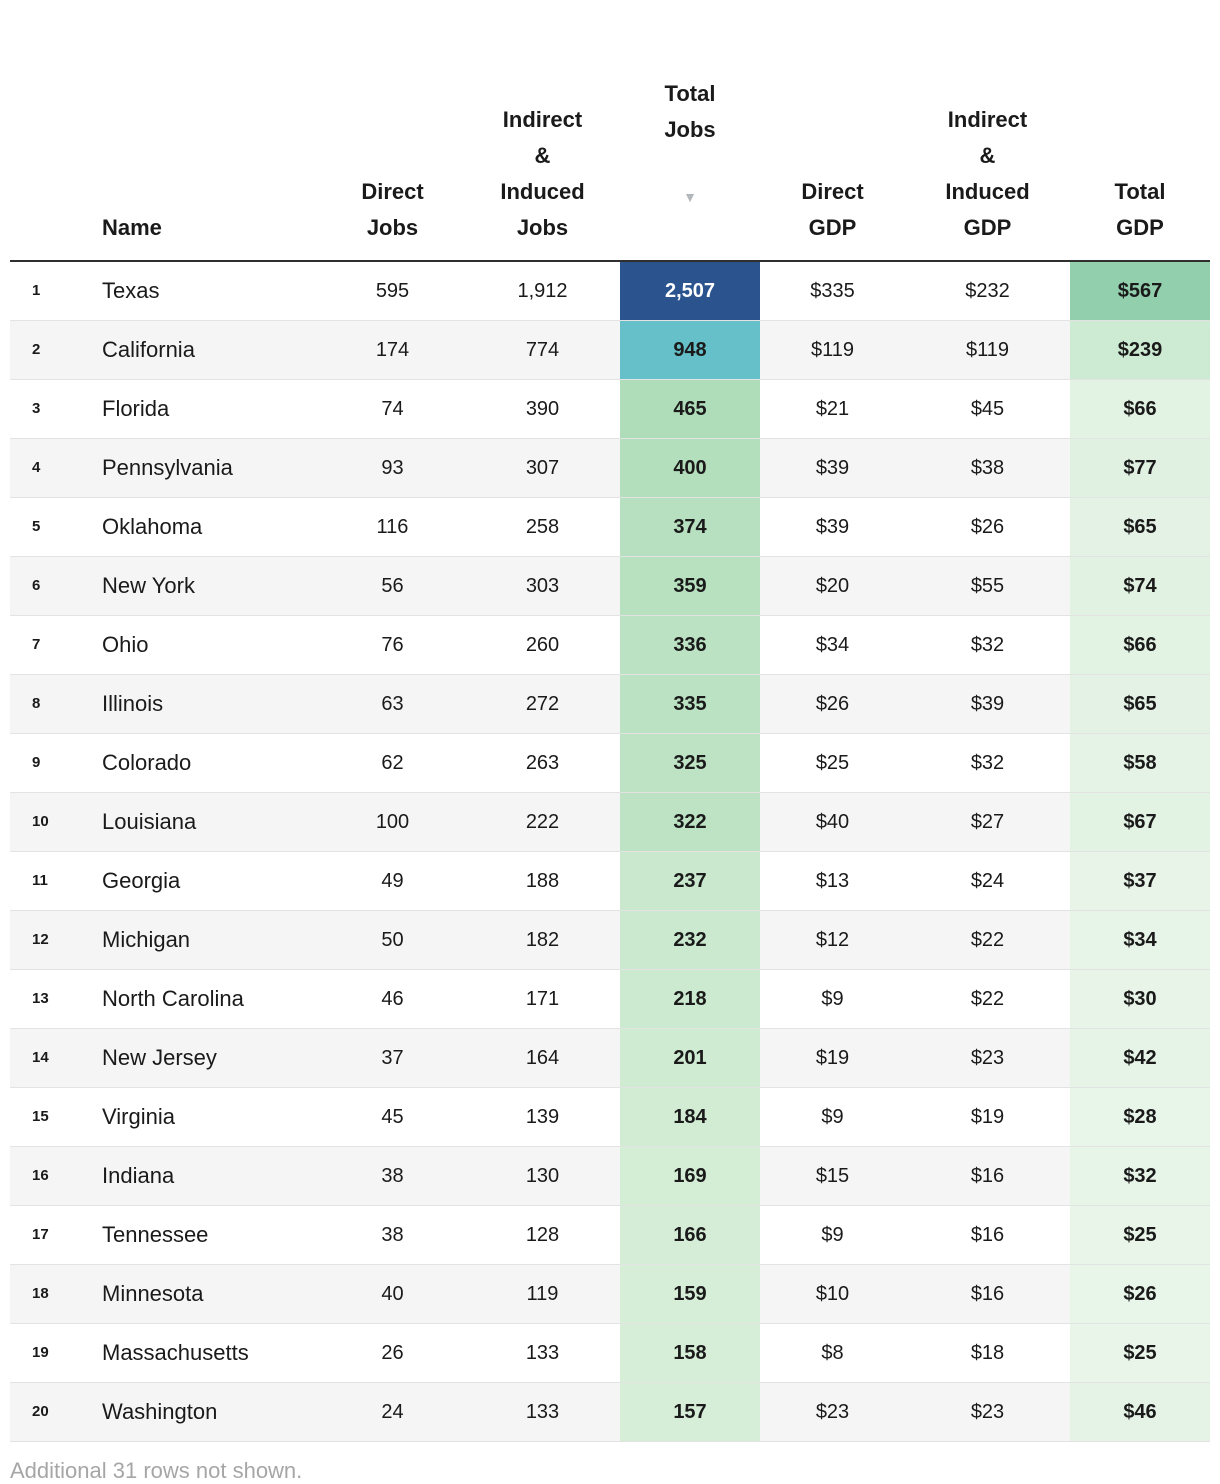  What do you see at coordinates (50, 999) in the screenshot?
I see `rank-cell: 13` at bounding box center [50, 999].